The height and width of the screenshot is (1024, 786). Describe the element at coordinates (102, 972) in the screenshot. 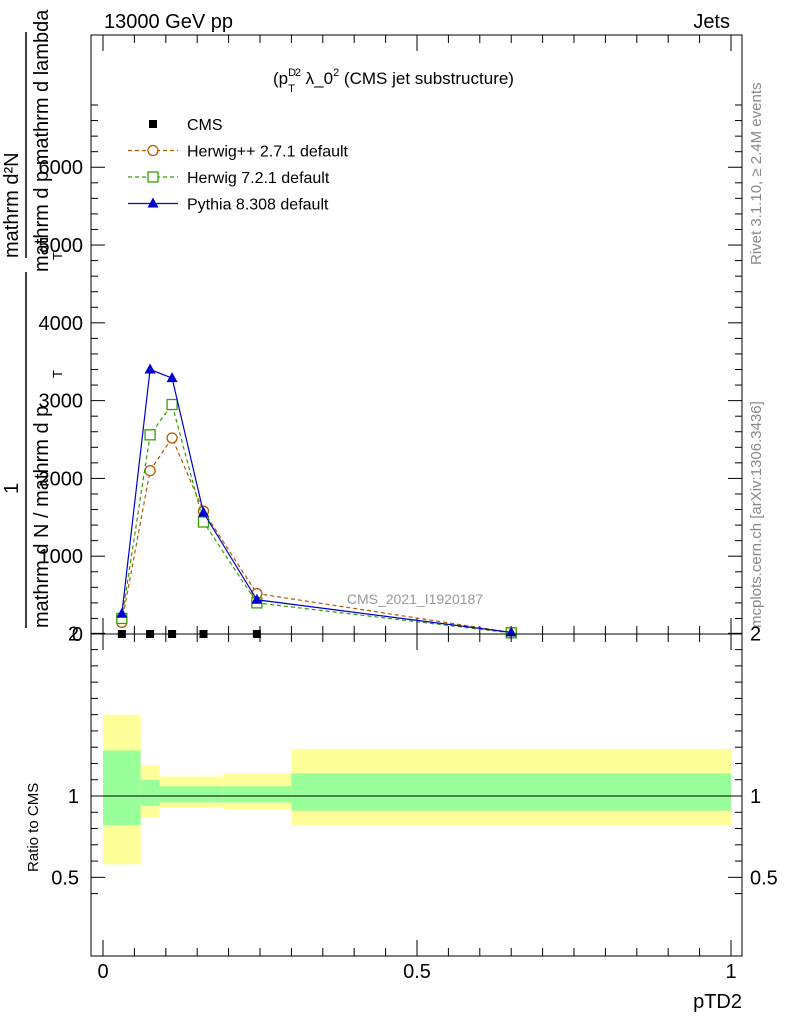

I see `xtick-label: 0` at that location.